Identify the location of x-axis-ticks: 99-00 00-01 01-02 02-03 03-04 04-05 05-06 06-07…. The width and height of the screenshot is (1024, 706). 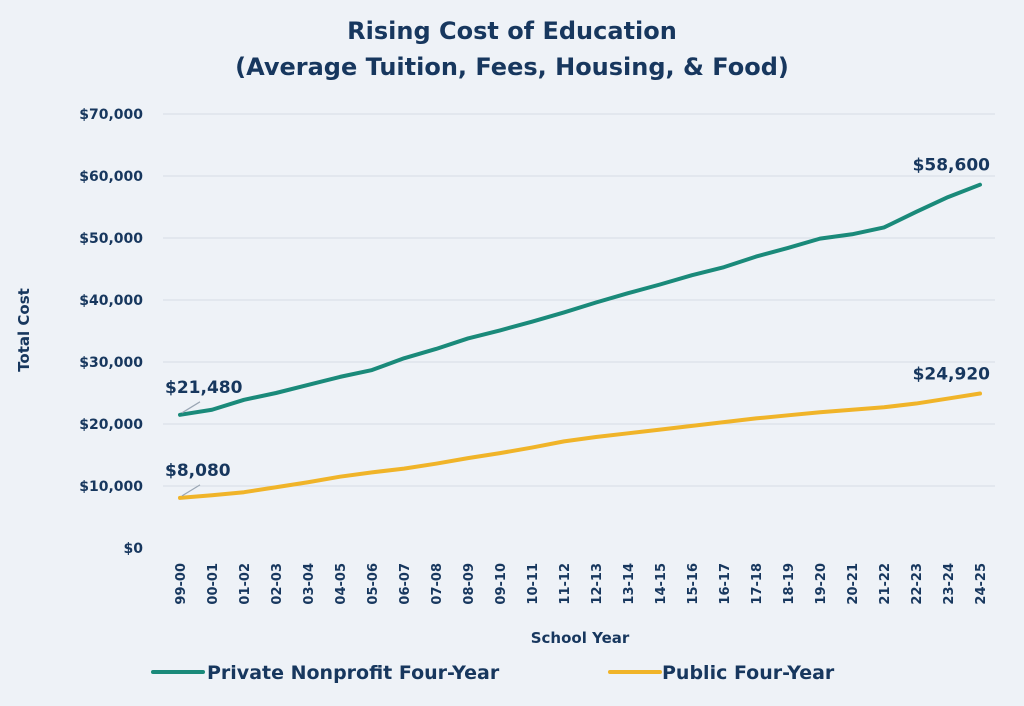
(581, 584).